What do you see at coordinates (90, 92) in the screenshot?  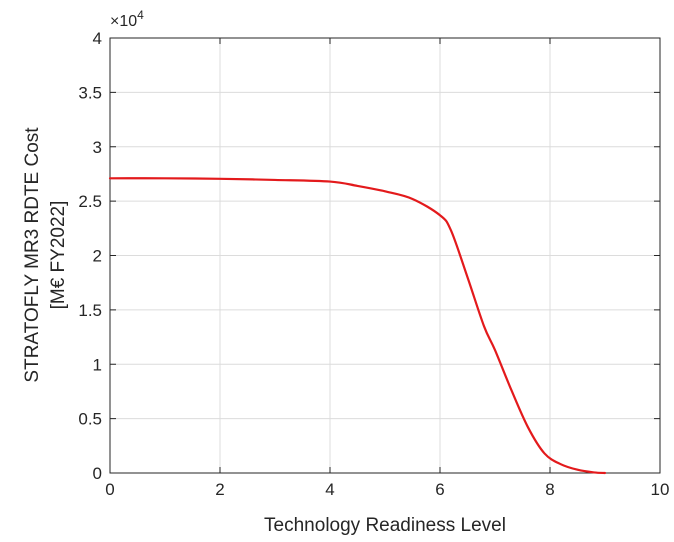 I see `y-tick-label: 3.5` at bounding box center [90, 92].